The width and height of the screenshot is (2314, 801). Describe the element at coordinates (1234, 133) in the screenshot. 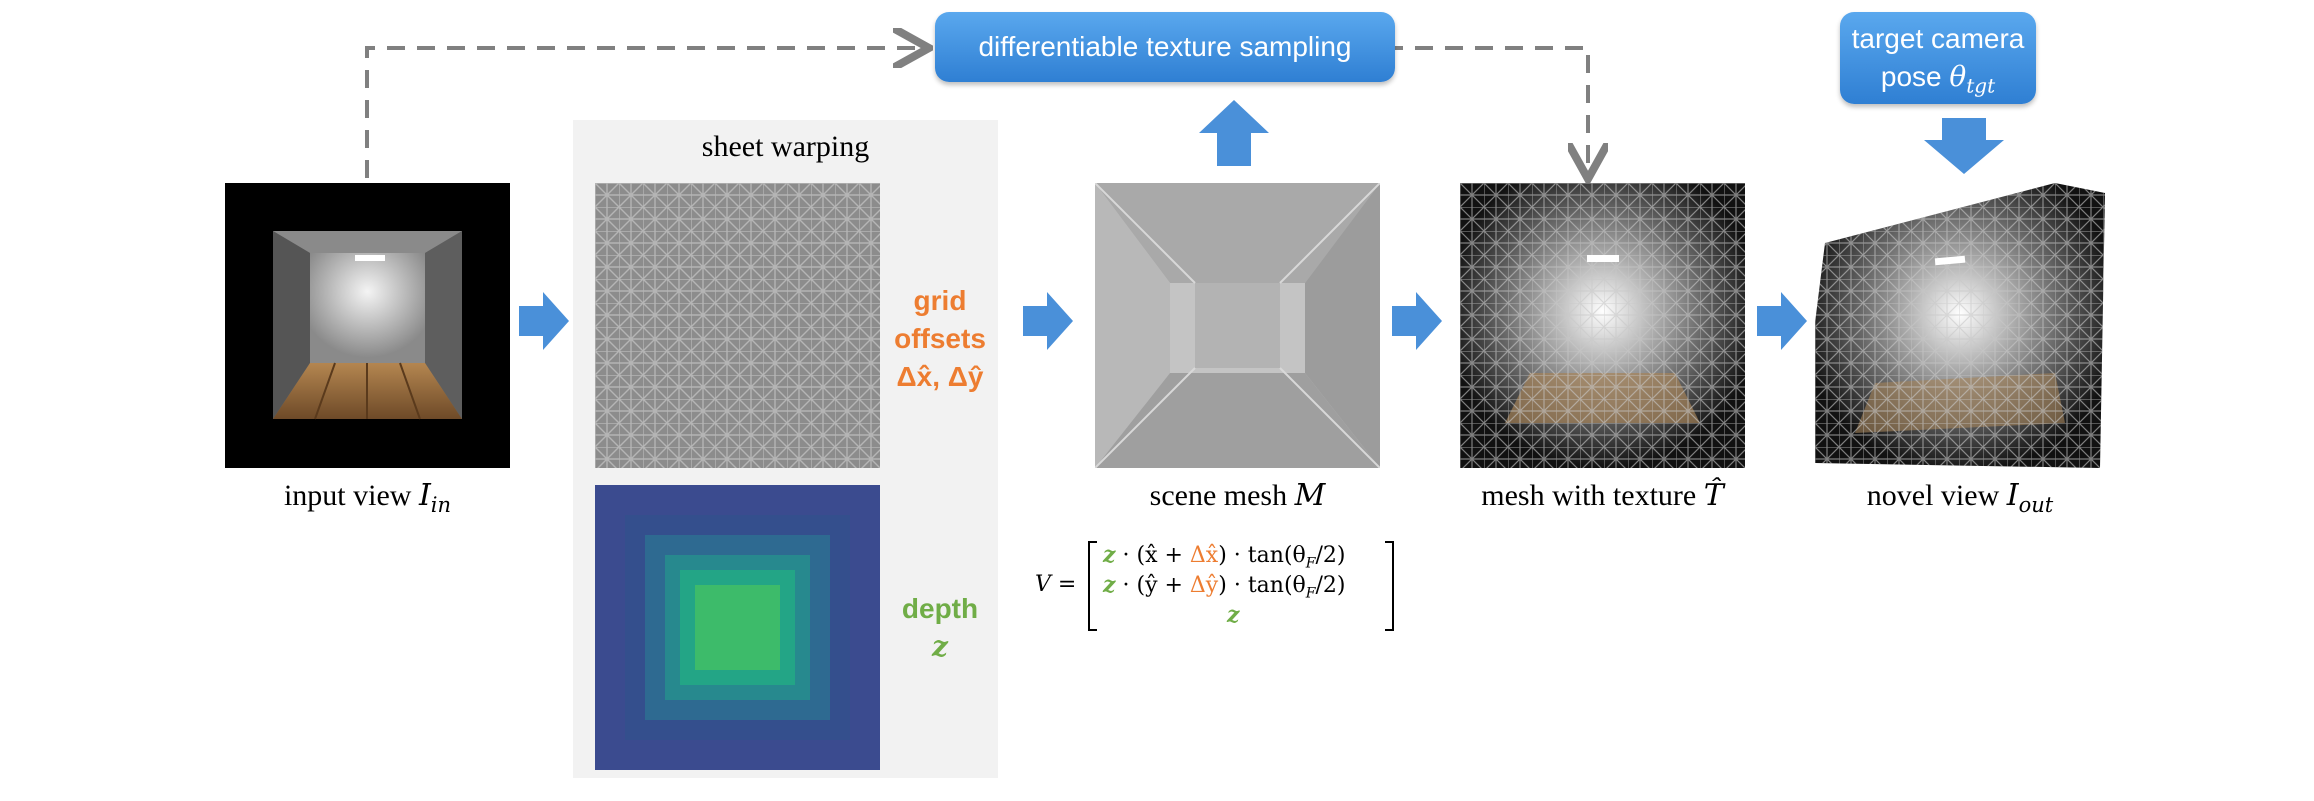

I see `arrow-up` at that location.